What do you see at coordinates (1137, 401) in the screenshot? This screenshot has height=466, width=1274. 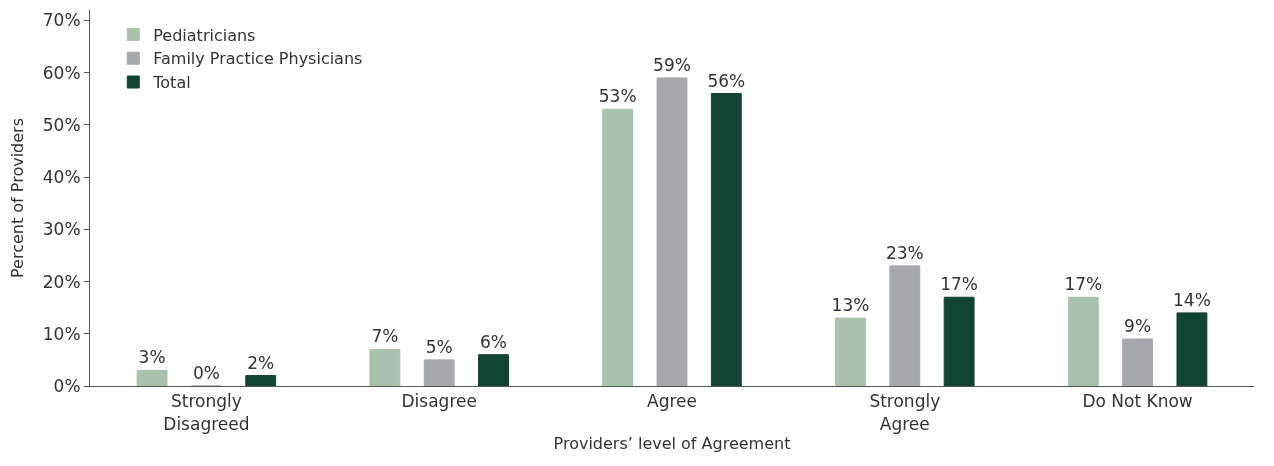 I see `x-tick-label: Do Not Know` at bounding box center [1137, 401].